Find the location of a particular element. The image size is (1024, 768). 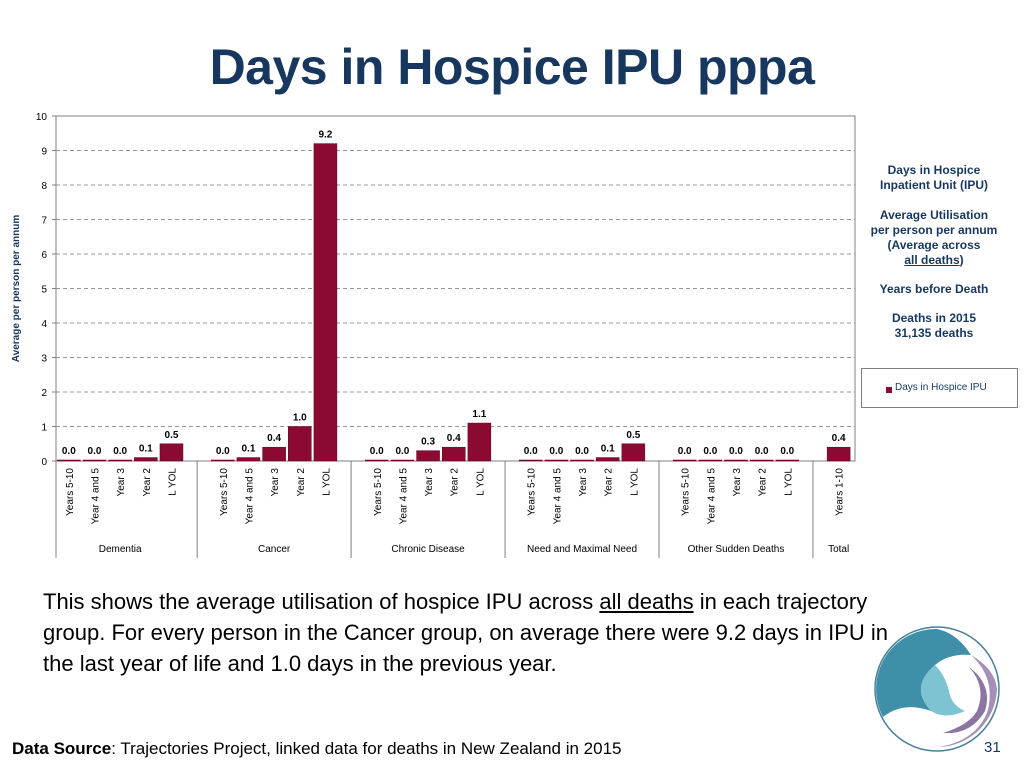

bar-value-label: 9.2 is located at coordinates (325, 135).